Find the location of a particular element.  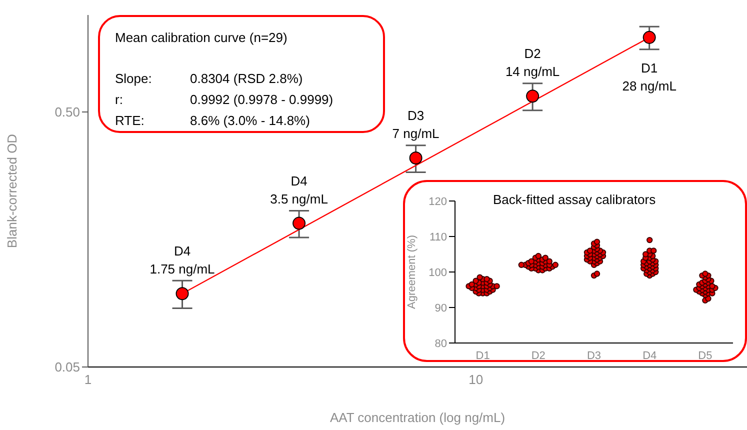

y-axis-title: Agreement (%) is located at coordinates (412, 272).